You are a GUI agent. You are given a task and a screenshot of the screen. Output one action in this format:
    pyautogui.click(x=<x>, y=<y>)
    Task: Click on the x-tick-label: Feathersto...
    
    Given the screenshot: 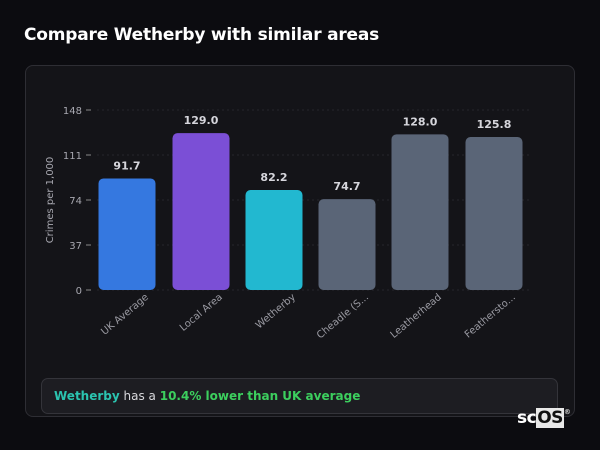 What is the action you would take?
    pyautogui.click(x=490, y=316)
    